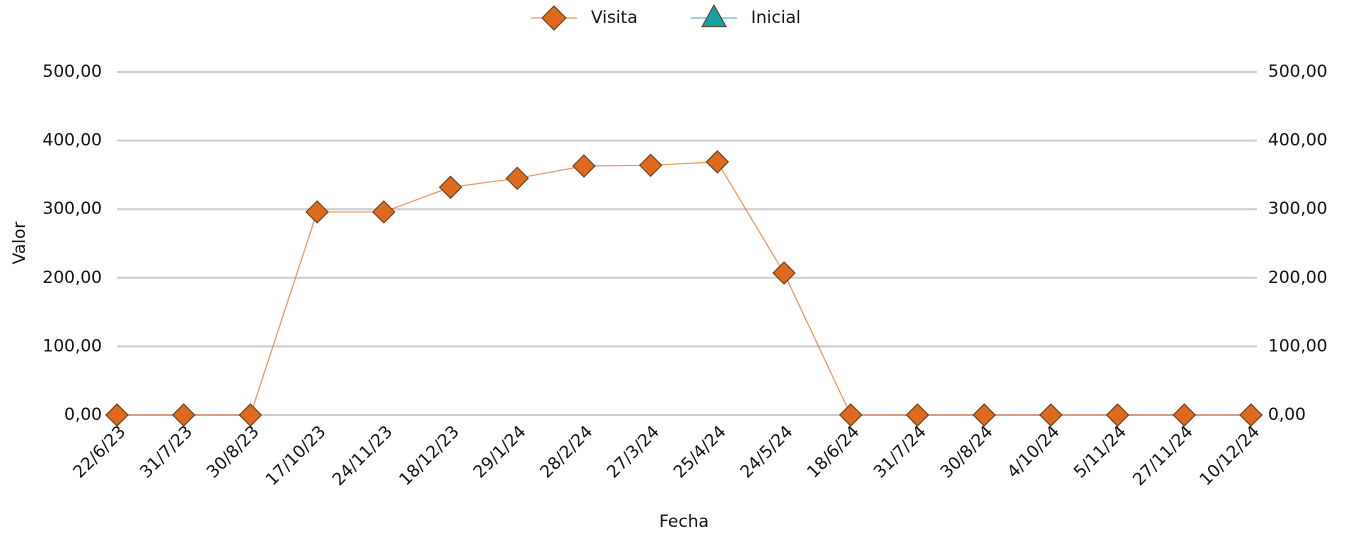 This screenshot has height=535, width=1350. Describe the element at coordinates (1297, 209) in the screenshot. I see `y2-tick-label: 300,00` at that location.